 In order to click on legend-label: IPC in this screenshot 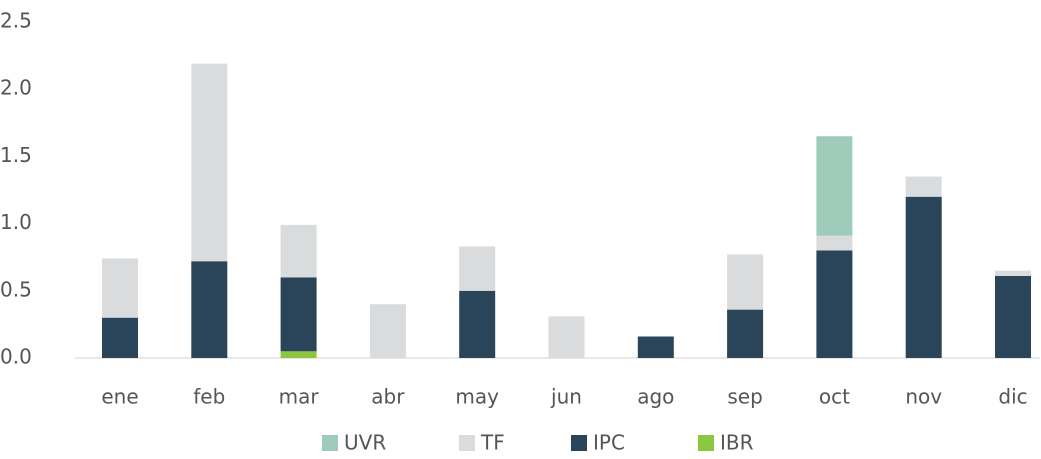, I will do `click(609, 443)`.